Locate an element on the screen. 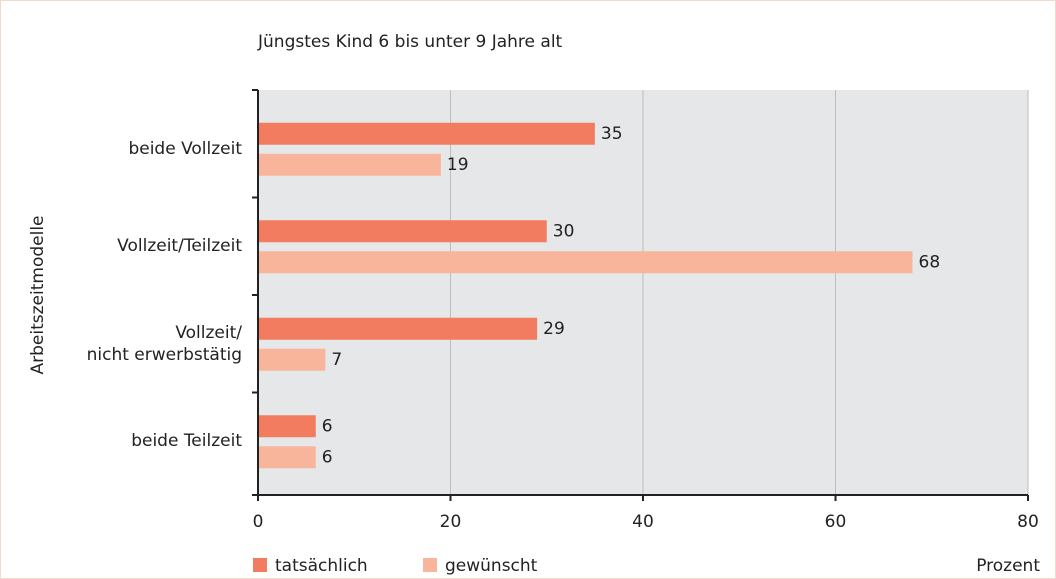  x-tick-label: 40 is located at coordinates (643, 522).